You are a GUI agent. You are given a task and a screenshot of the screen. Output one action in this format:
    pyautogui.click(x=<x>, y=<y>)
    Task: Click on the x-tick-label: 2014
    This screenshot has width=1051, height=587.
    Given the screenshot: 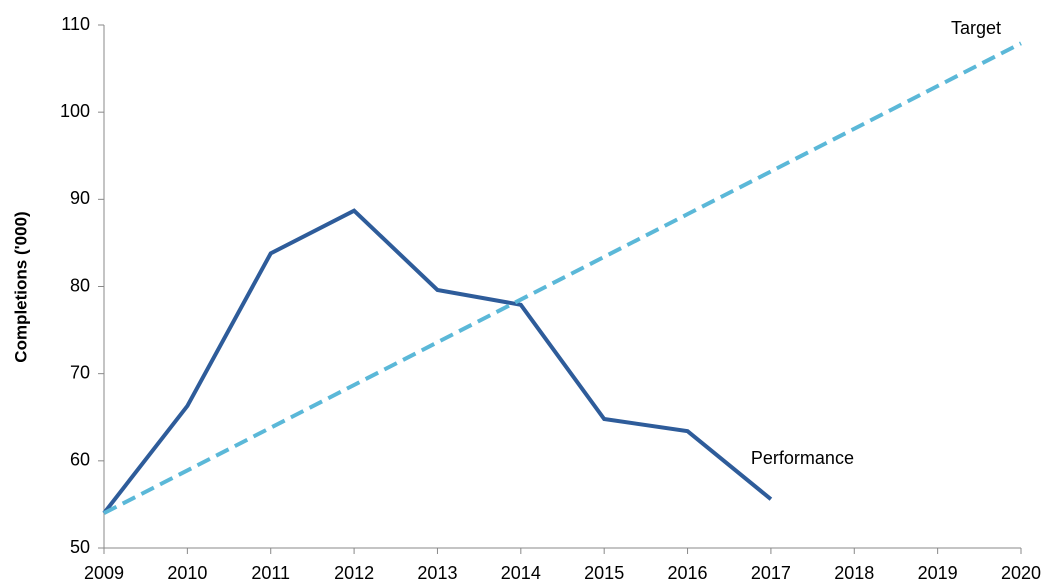 What is the action you would take?
    pyautogui.click(x=521, y=573)
    